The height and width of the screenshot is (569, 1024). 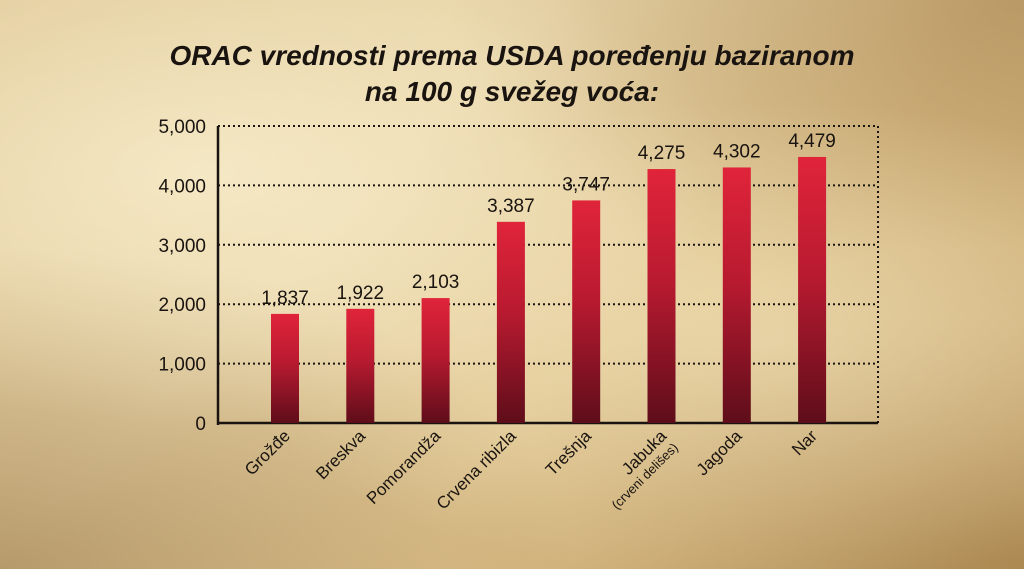 I want to click on x-tick-label: Nar, so click(x=804, y=442).